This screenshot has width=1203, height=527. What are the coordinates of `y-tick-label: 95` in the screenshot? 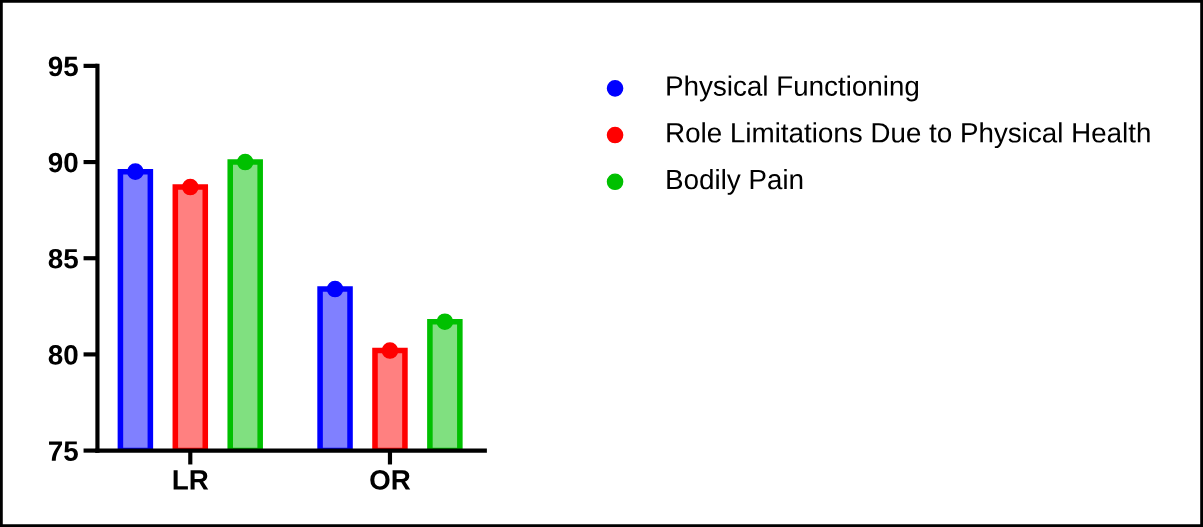 It's located at (63, 66).